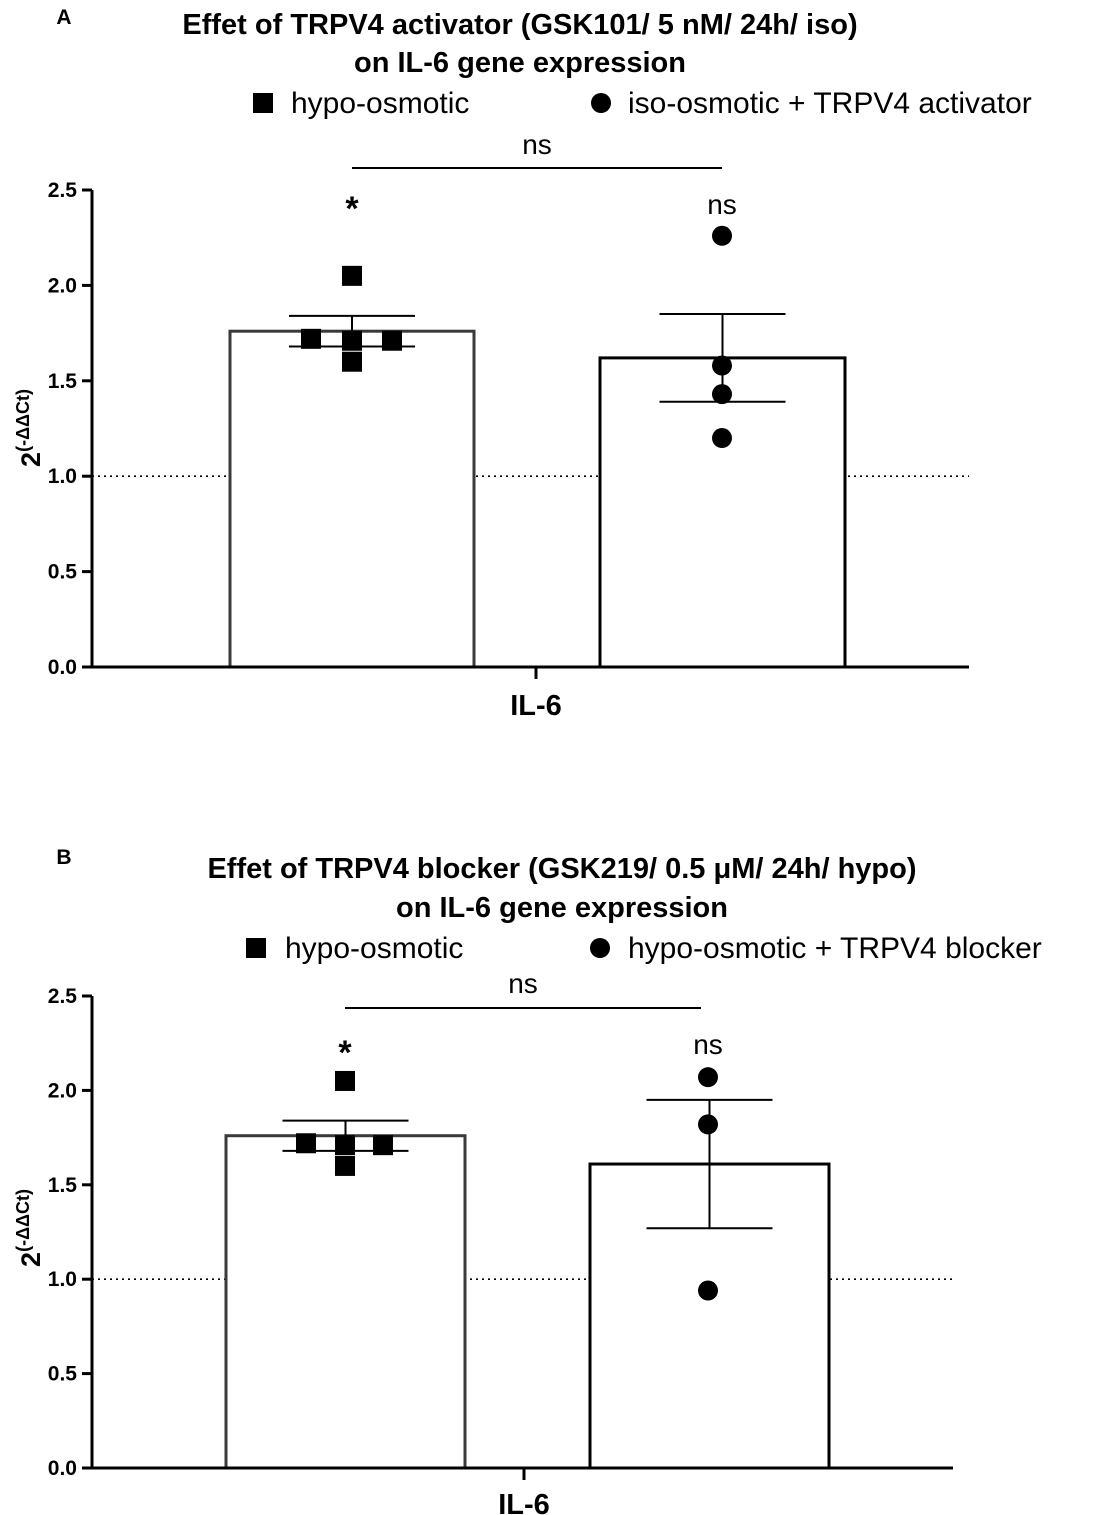 The image size is (1094, 1515). I want to click on panel-label: B, so click(63, 857).